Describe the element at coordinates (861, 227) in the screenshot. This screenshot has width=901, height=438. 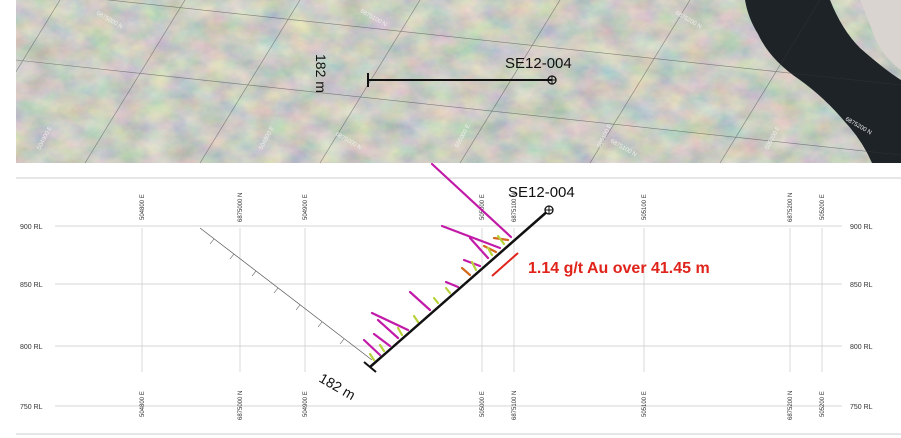
I see `rl-label-right-900: 900 RL` at that location.